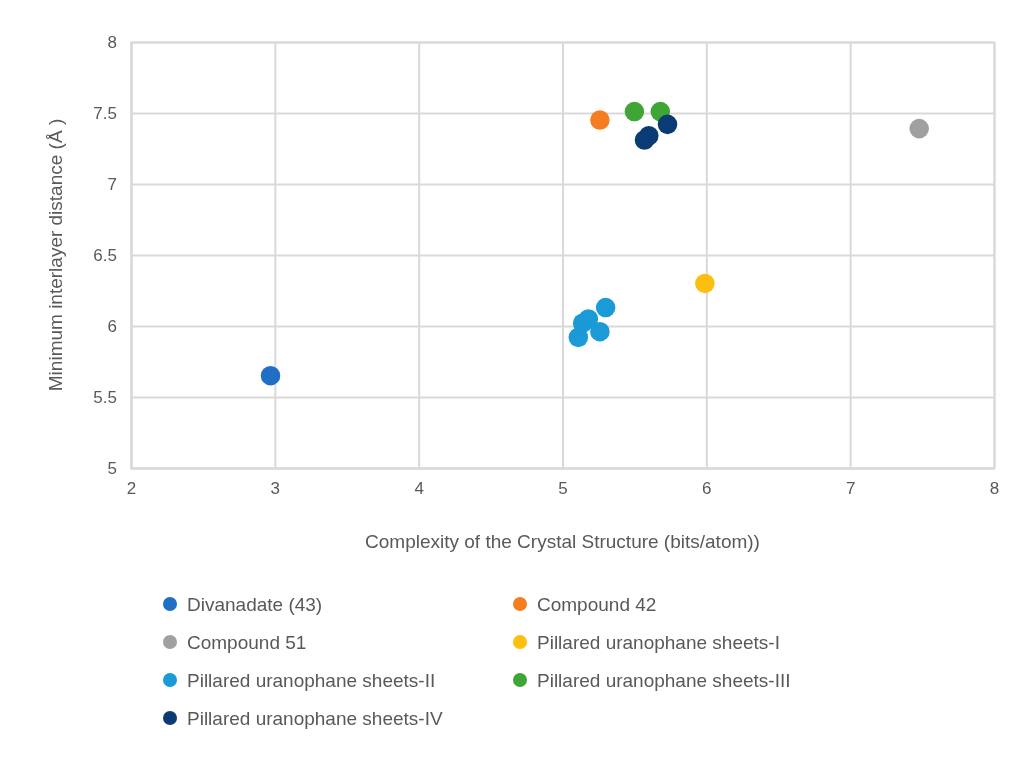 The width and height of the screenshot is (1011, 770). What do you see at coordinates (315, 718) in the screenshot?
I see `legend-label: Pillared uranophane sheets-IV` at bounding box center [315, 718].